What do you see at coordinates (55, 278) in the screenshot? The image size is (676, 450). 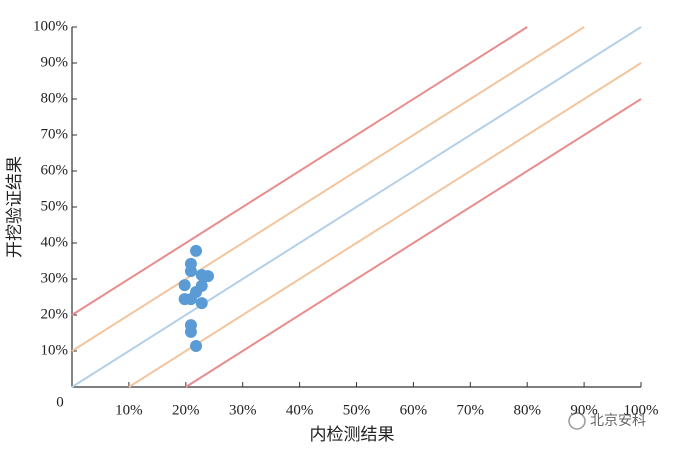 I see `y-tick-label: 30%` at bounding box center [55, 278].